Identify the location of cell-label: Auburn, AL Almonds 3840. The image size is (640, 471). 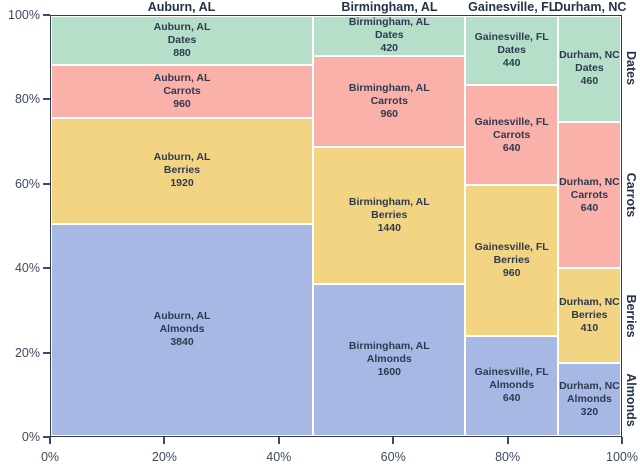
(182, 329).